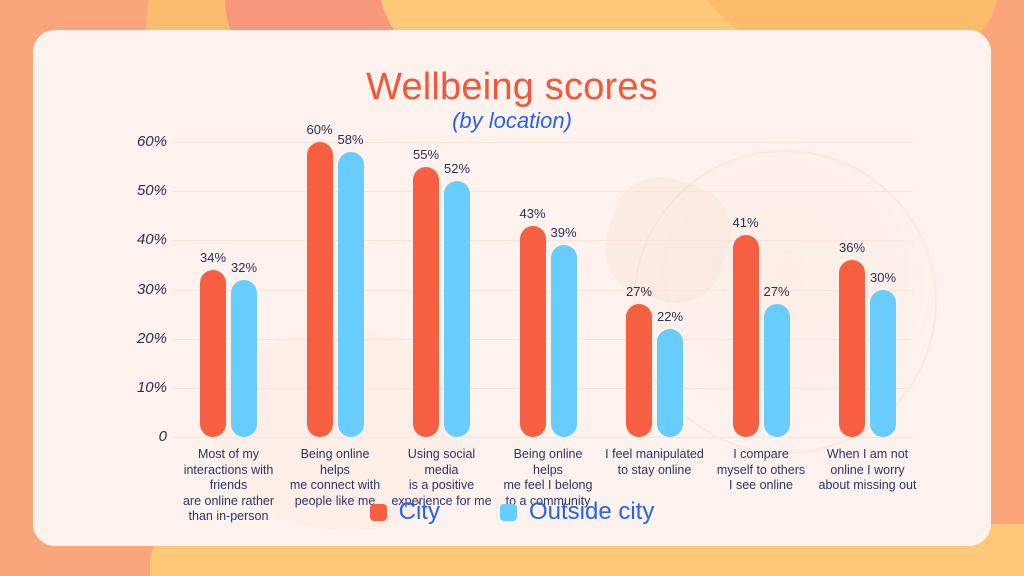 This screenshot has width=1024, height=576. I want to click on category-label-line: experience for me, so click(441, 500).